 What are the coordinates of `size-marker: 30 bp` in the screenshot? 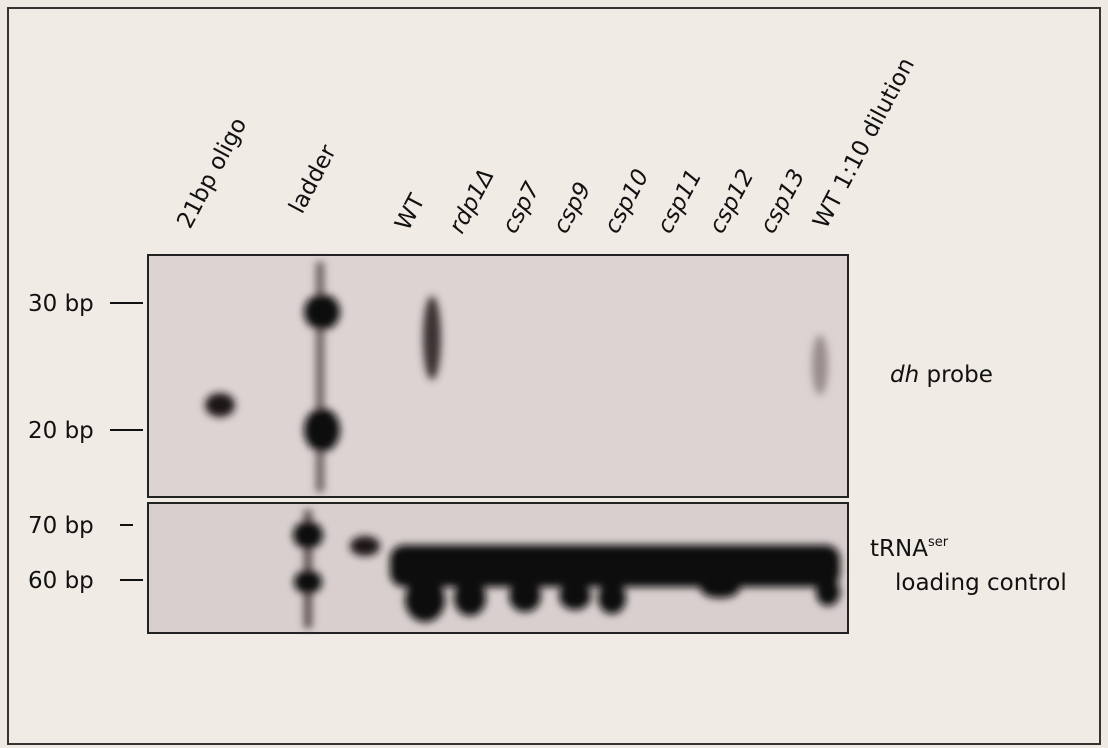 It's located at (61, 304).